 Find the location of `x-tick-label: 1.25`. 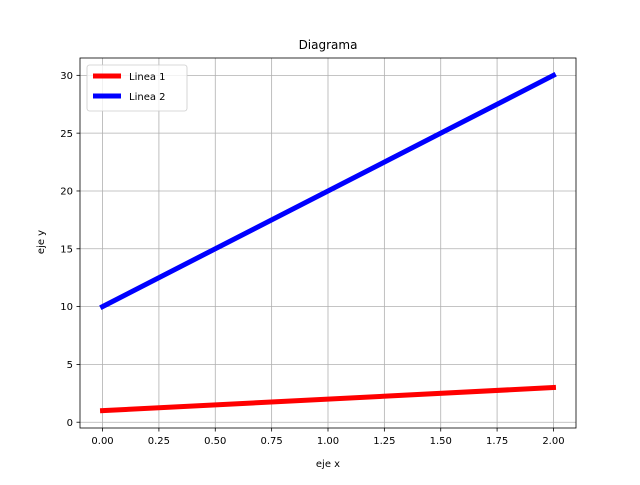

x-tick-label: 1.25 is located at coordinates (384, 441).